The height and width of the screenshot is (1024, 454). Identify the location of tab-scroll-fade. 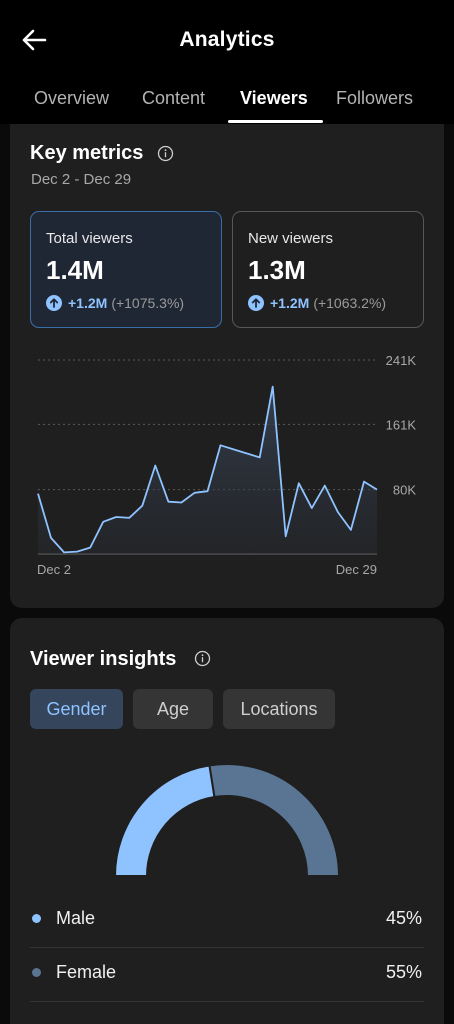
(439, 101).